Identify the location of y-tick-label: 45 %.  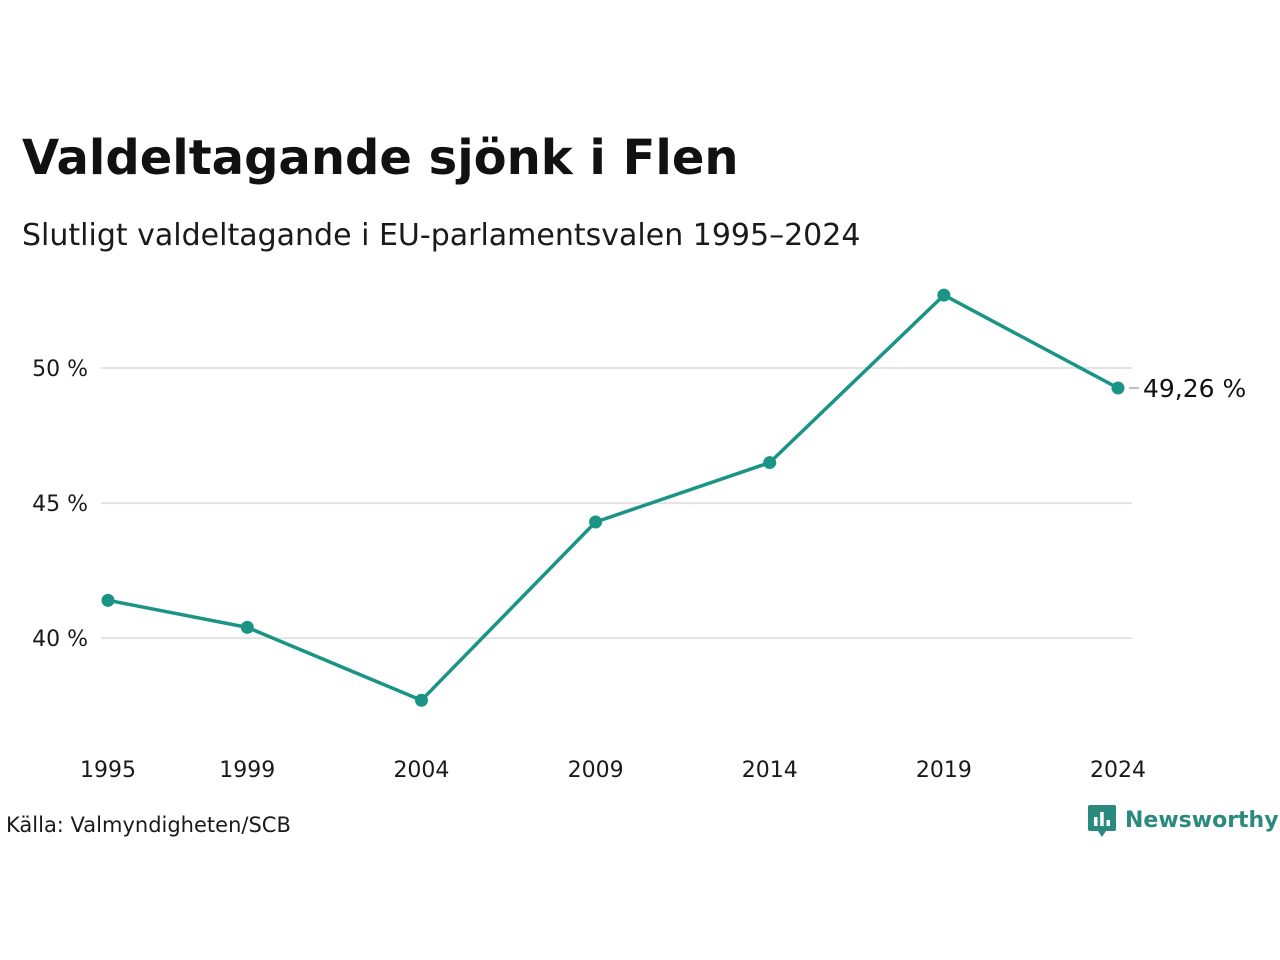
(60, 504).